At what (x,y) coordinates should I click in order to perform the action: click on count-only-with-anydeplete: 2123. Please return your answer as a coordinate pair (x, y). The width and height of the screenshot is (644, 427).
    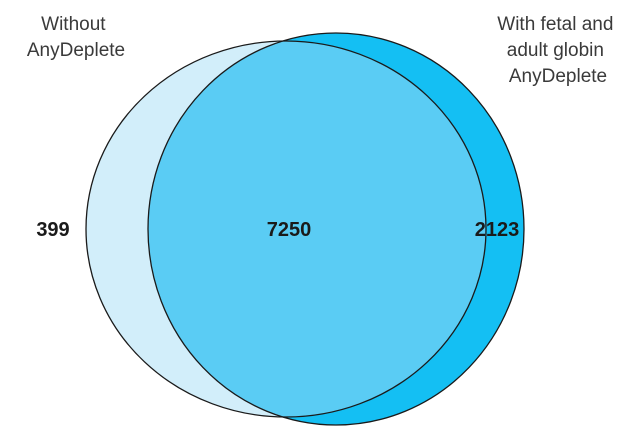
    Looking at the image, I should click on (497, 230).